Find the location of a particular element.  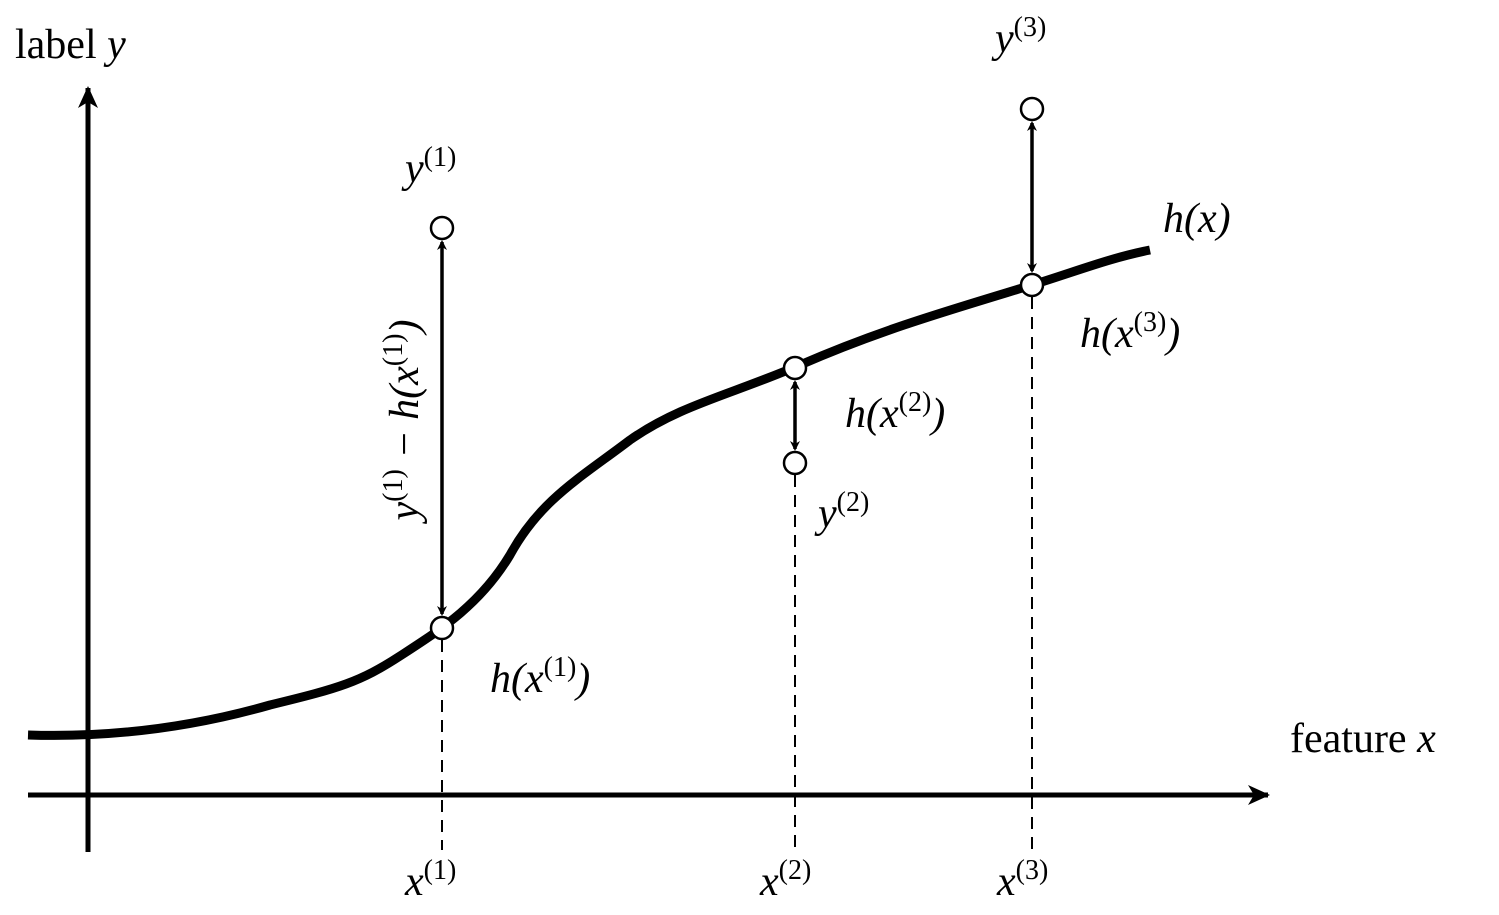

part: y is located at coordinates (405, 512).